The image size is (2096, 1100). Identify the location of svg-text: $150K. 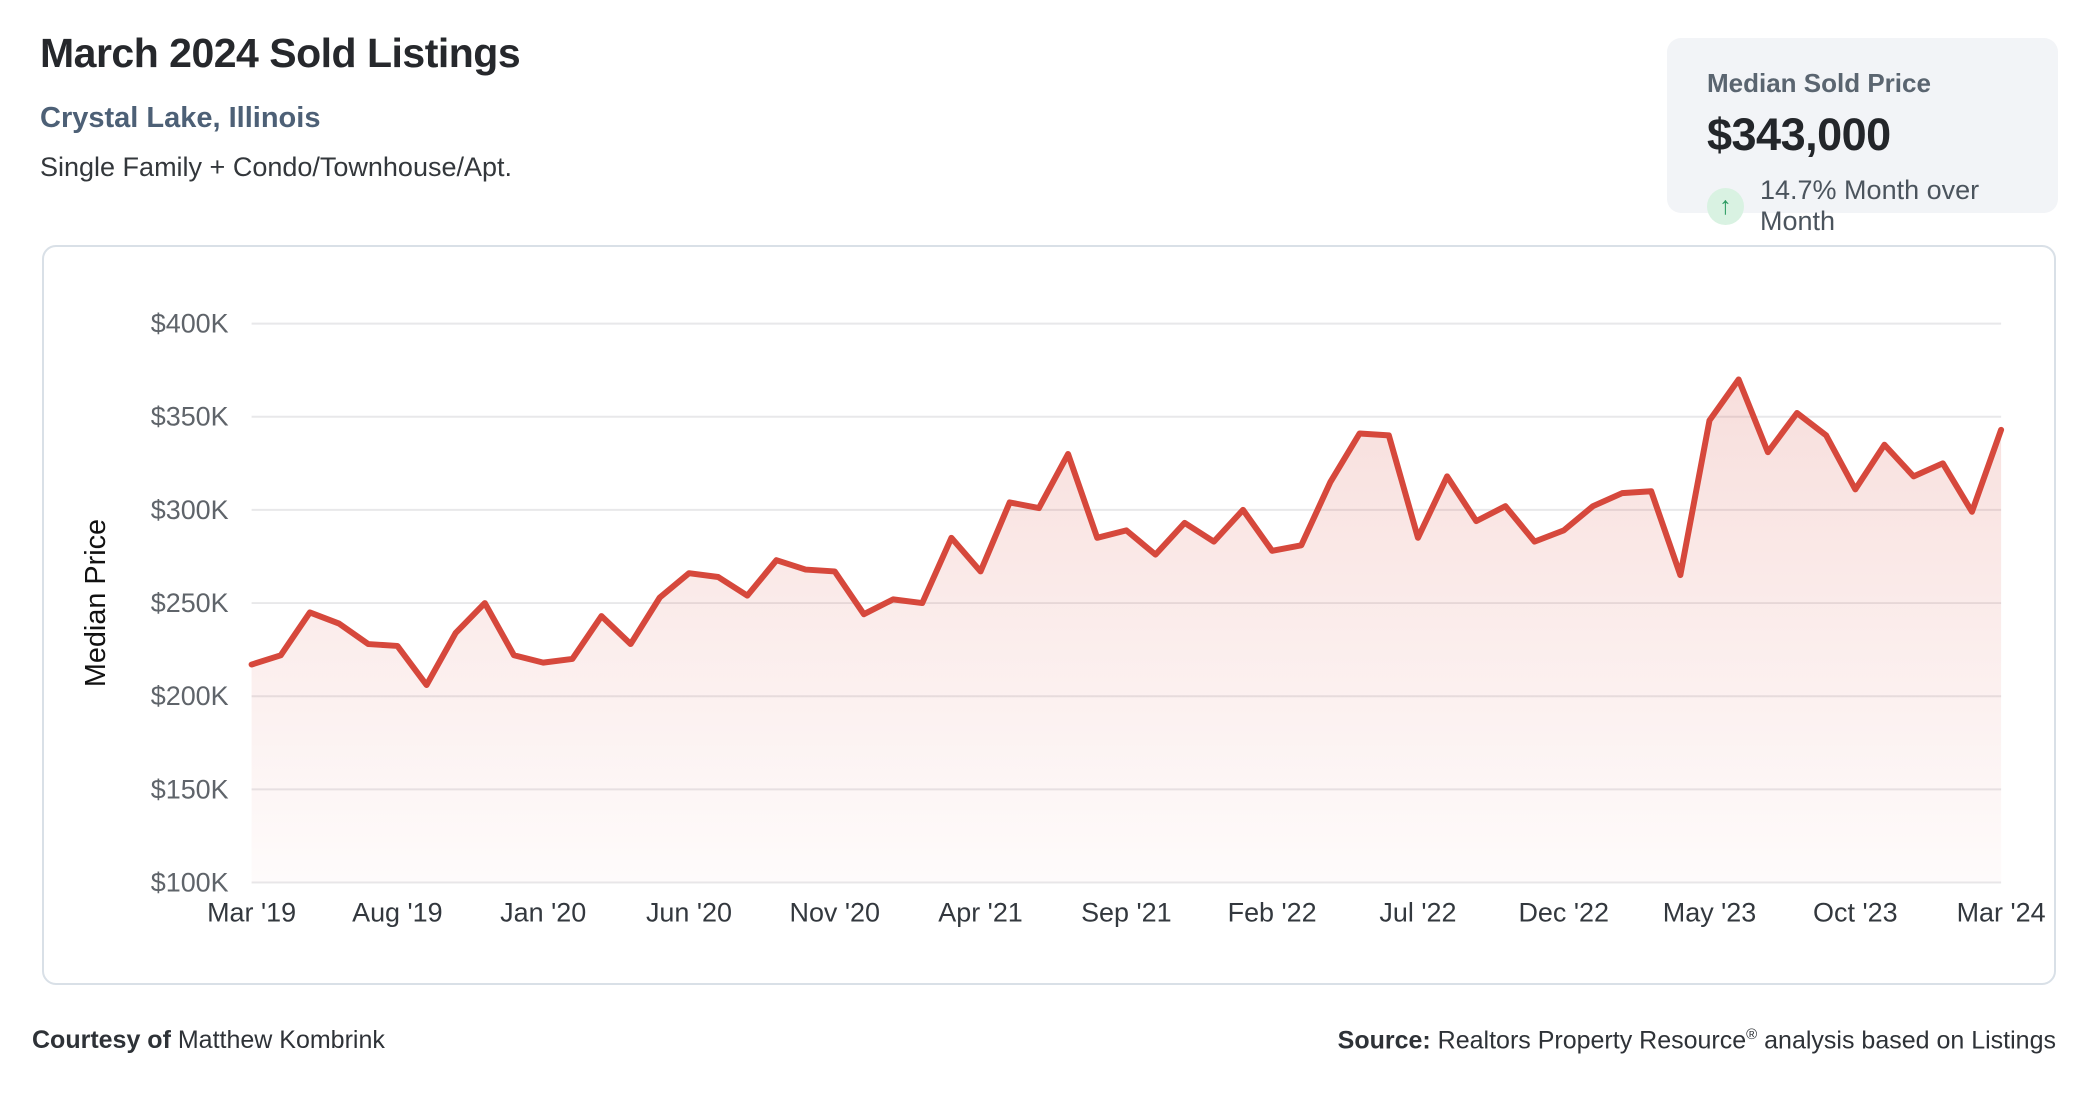
(190, 789).